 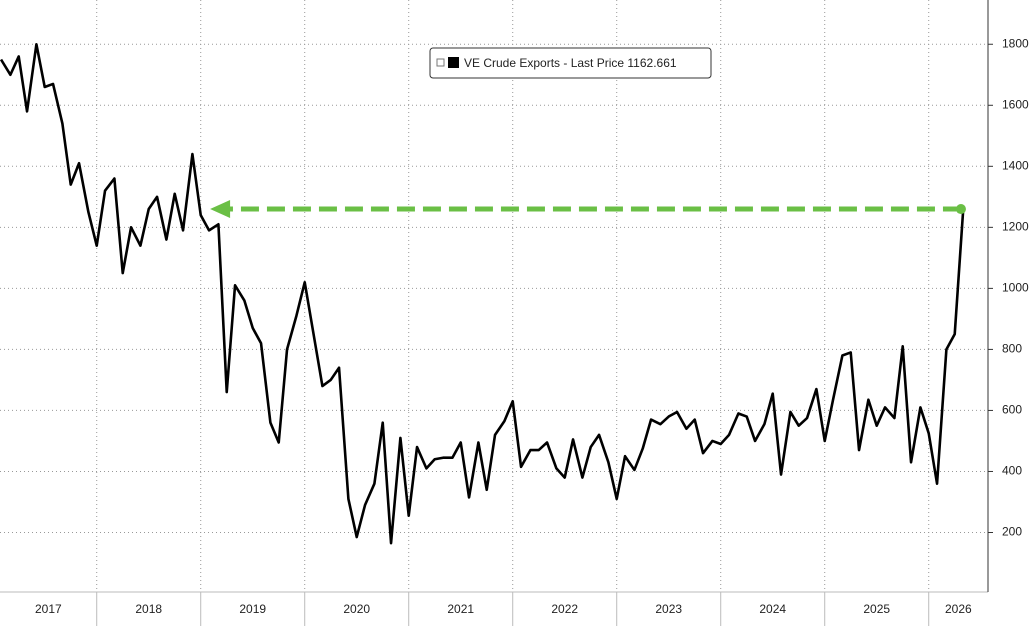 What do you see at coordinates (564, 609) in the screenshot?
I see `x-tick-label: 2022` at bounding box center [564, 609].